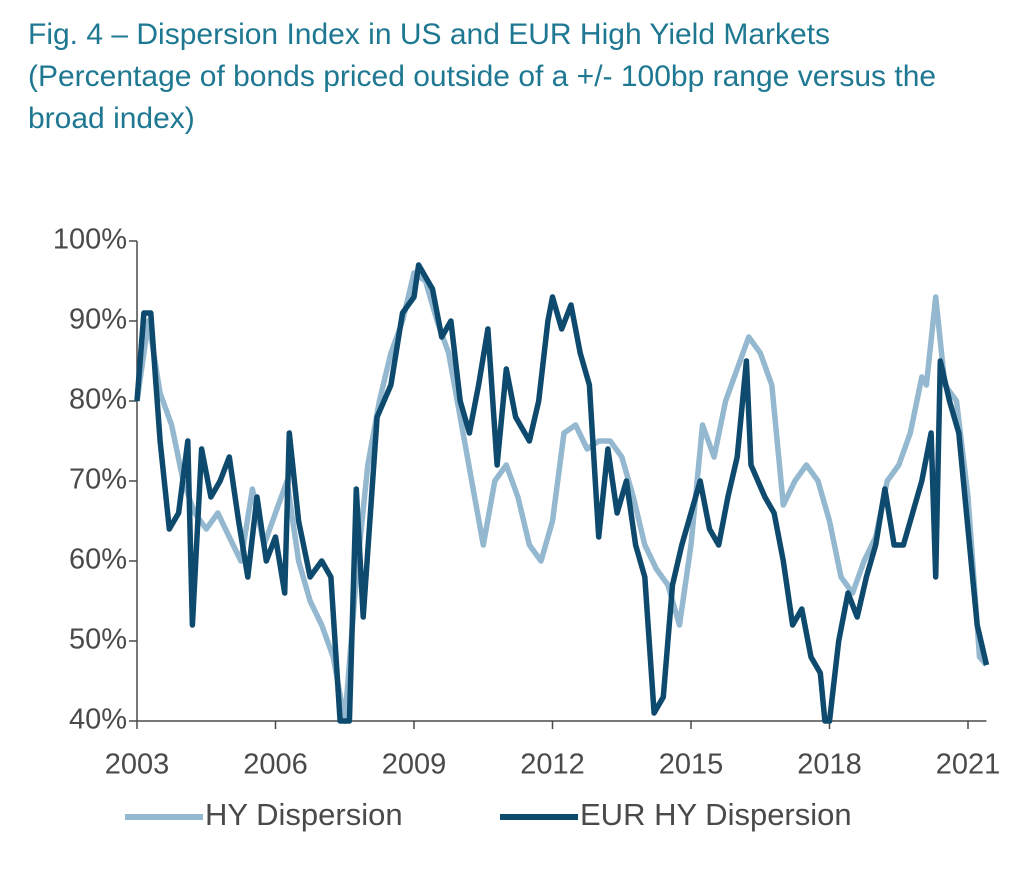 This screenshot has height=874, width=1024. I want to click on y-tick-label: 100%, so click(90, 240).